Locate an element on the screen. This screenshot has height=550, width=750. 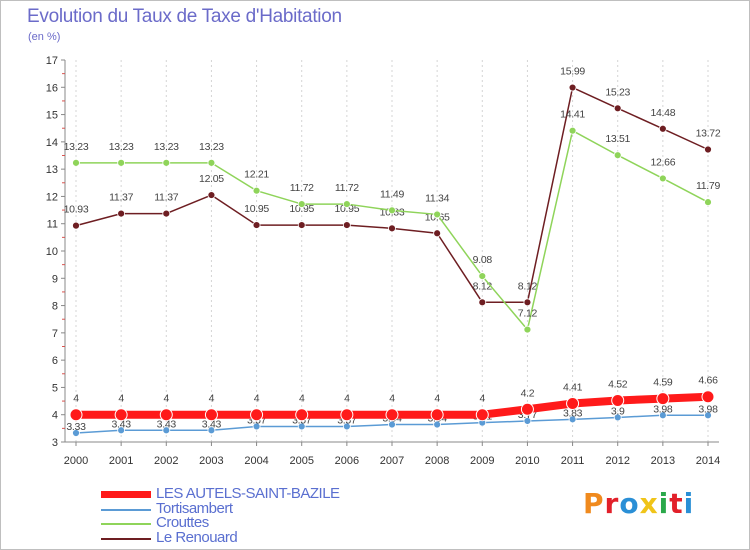
x-tick-label: 2001 is located at coordinates (121, 461).